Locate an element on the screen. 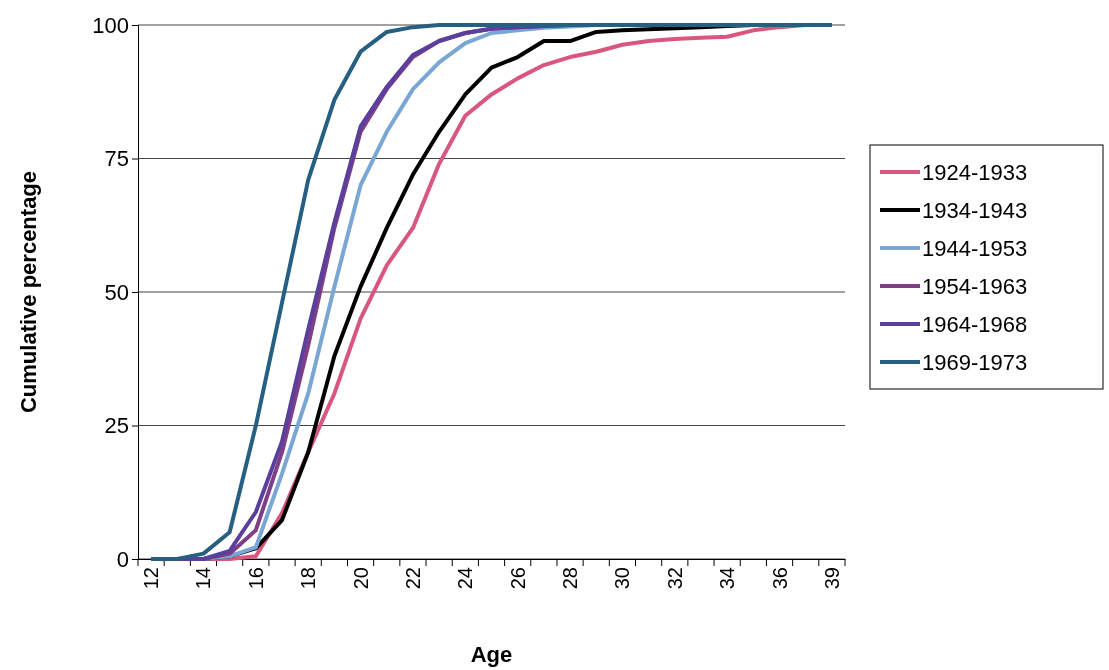 The height and width of the screenshot is (670, 1109). x-axis-title: Age is located at coordinates (491, 654).